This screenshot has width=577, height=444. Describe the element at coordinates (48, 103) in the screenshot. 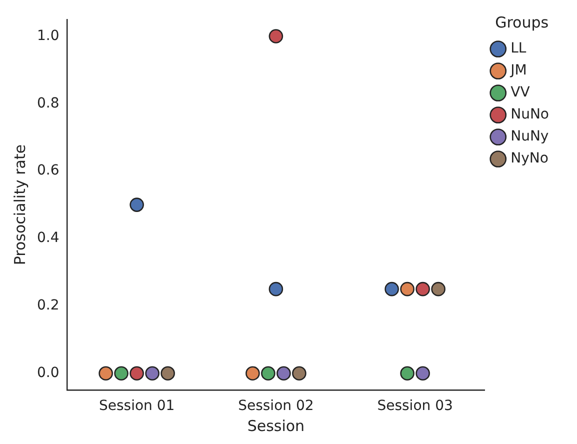

I see `y-tick-label: 0.8` at that location.